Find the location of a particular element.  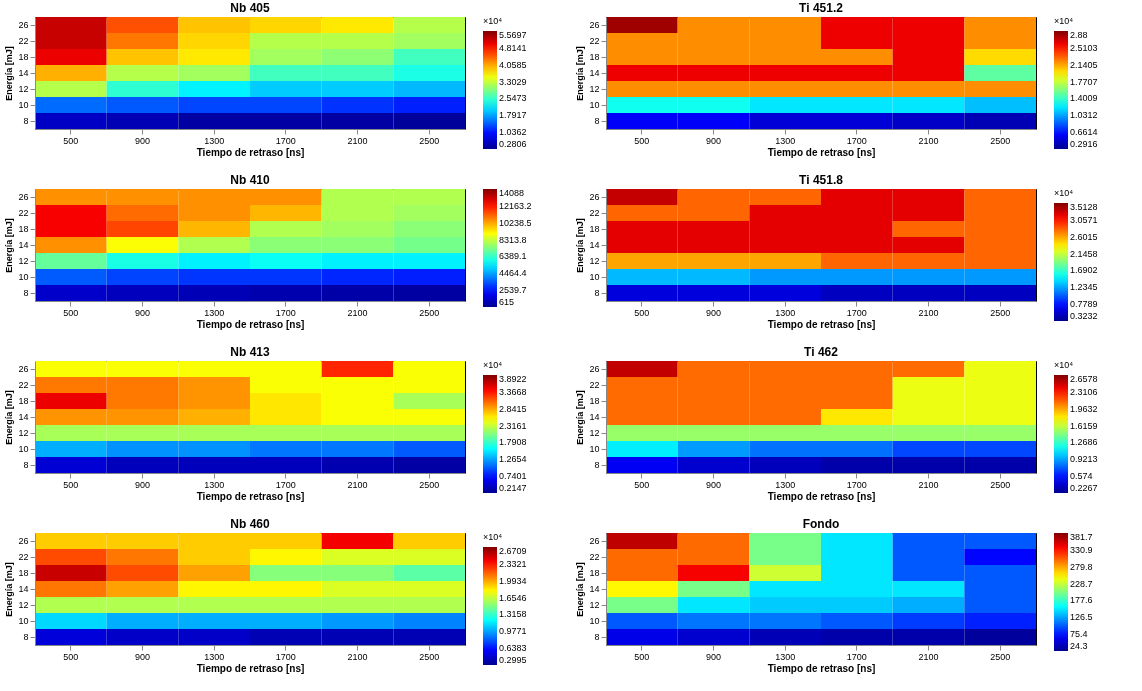

color-bar-label: 0.2147 is located at coordinates (513, 488).